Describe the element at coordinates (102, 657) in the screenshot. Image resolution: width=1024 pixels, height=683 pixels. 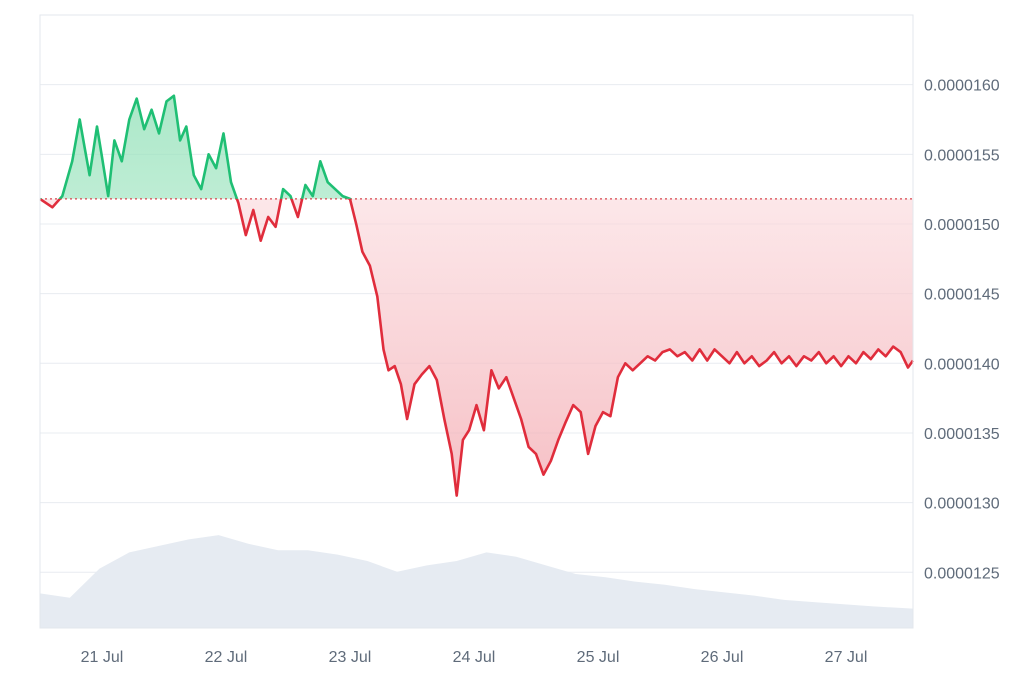
I see `x-tick-label: 21 Jul` at that location.